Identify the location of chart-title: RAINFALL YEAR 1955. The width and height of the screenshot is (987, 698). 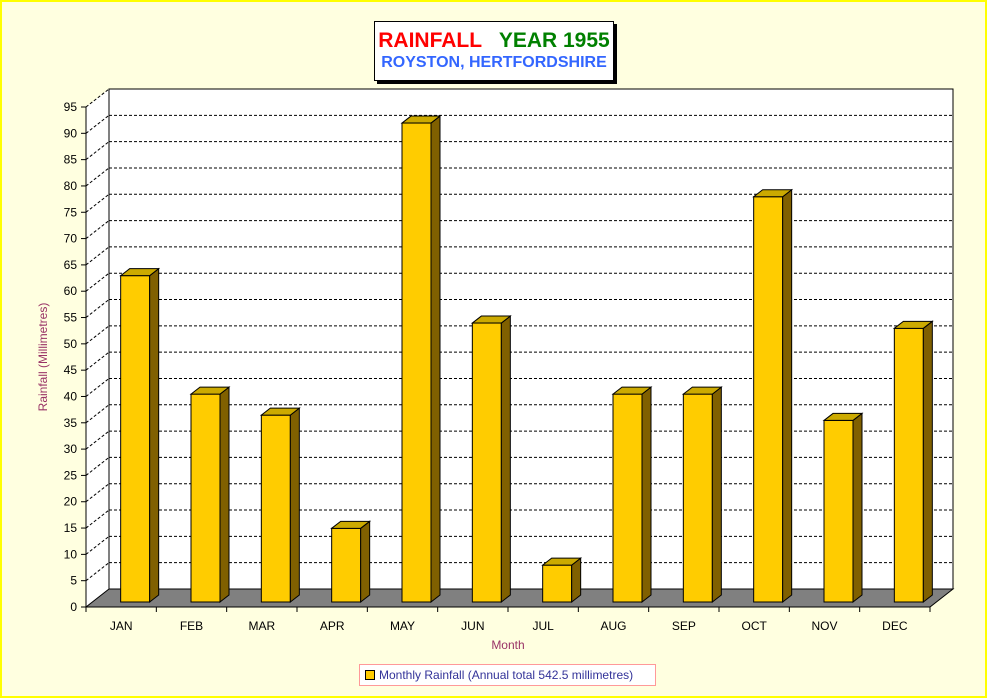
(494, 41).